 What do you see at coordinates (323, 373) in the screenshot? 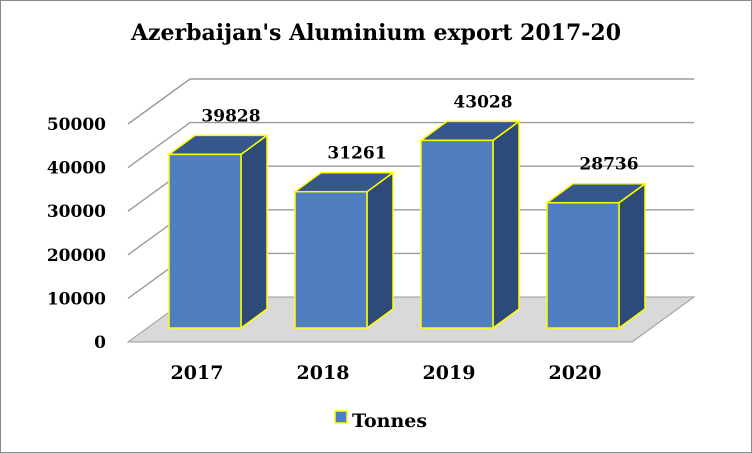
I see `x-category-label: 2018` at bounding box center [323, 373].